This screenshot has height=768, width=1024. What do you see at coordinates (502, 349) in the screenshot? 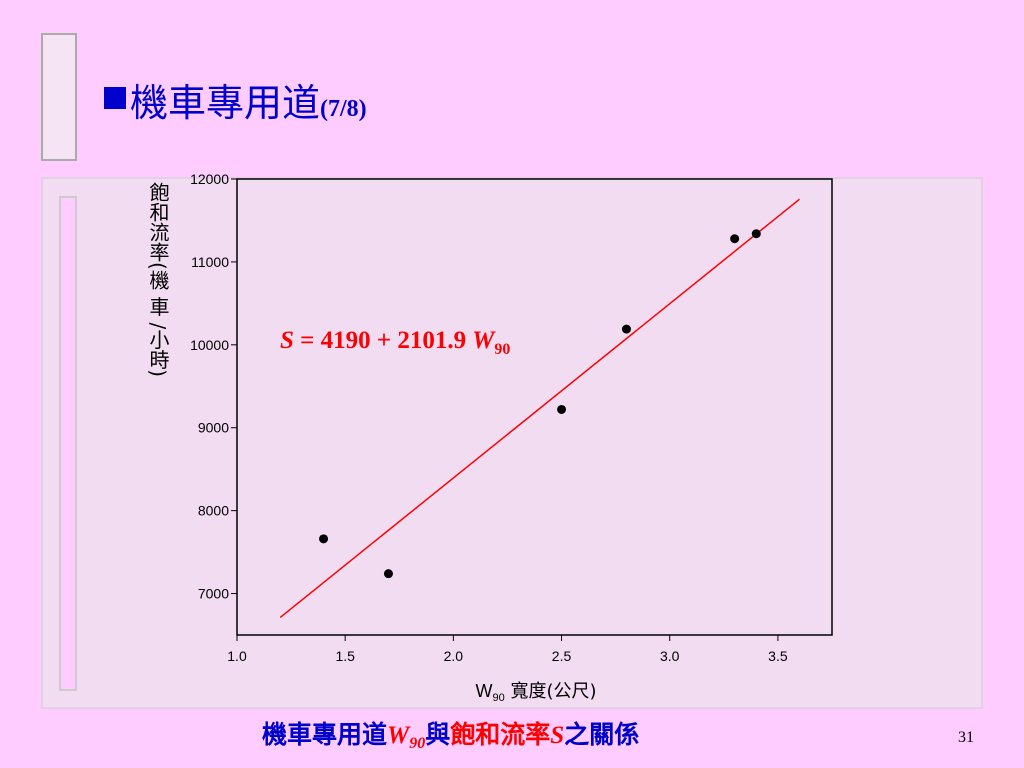
I see `eq-w-sub: 90` at bounding box center [502, 349].